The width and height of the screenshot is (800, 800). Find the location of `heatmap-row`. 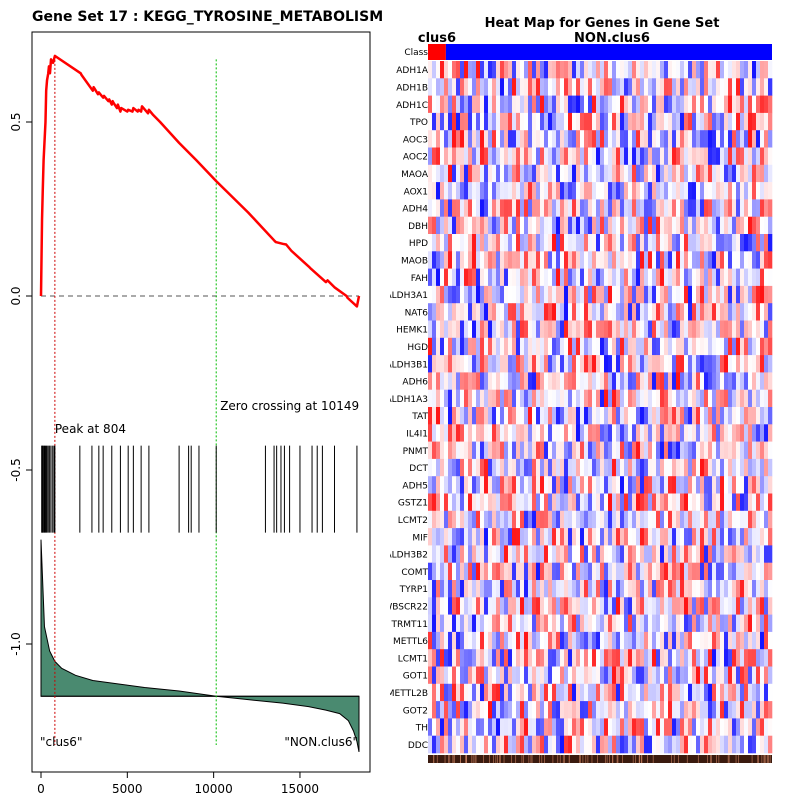

heatmap-row is located at coordinates (600, 554).